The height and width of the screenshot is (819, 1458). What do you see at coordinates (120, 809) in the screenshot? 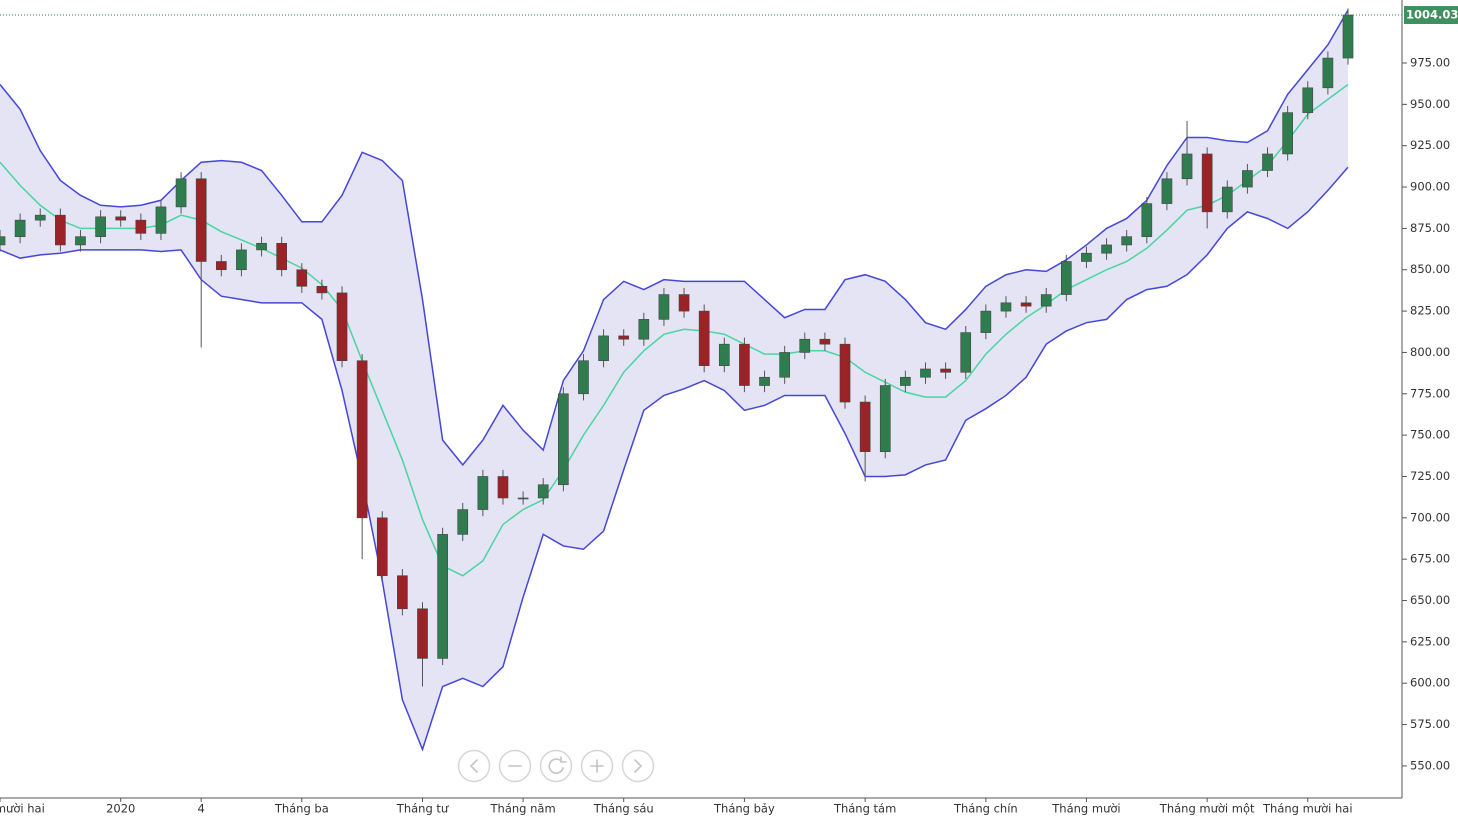
I see `x-tick-label: 2020` at bounding box center [120, 809].